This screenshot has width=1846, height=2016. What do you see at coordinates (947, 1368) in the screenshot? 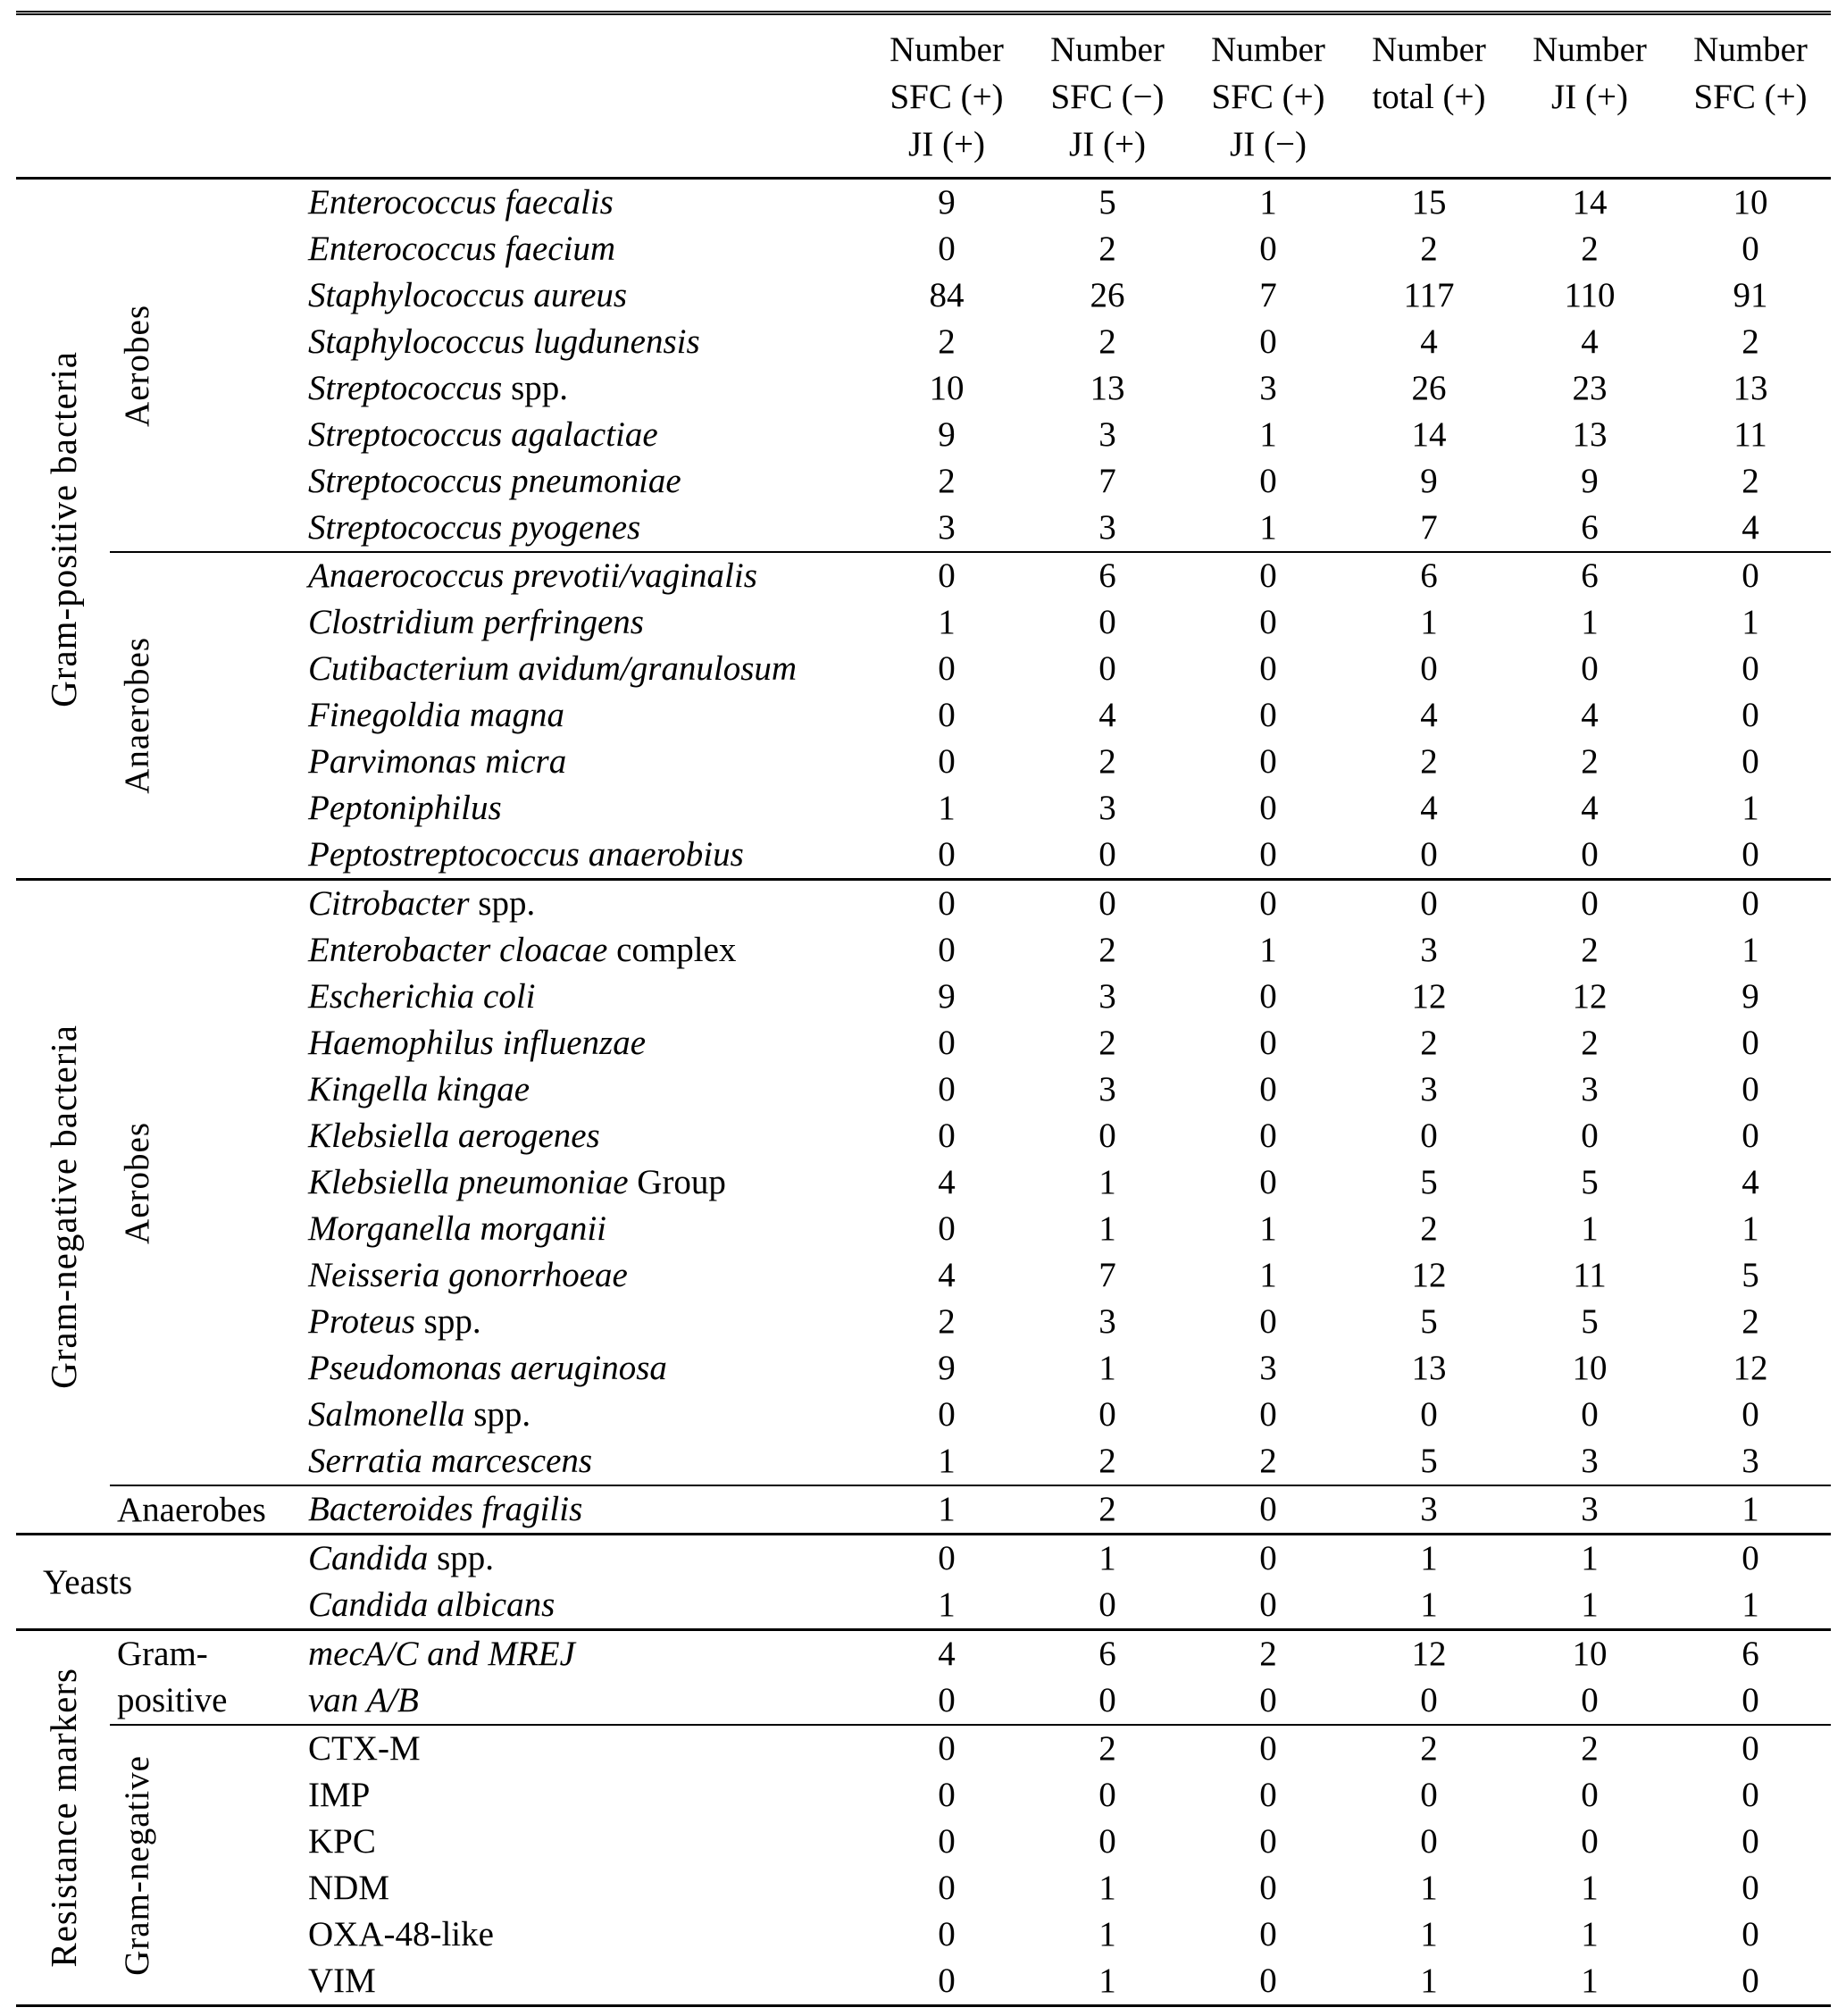
I see `value-cell: 9` at bounding box center [947, 1368].